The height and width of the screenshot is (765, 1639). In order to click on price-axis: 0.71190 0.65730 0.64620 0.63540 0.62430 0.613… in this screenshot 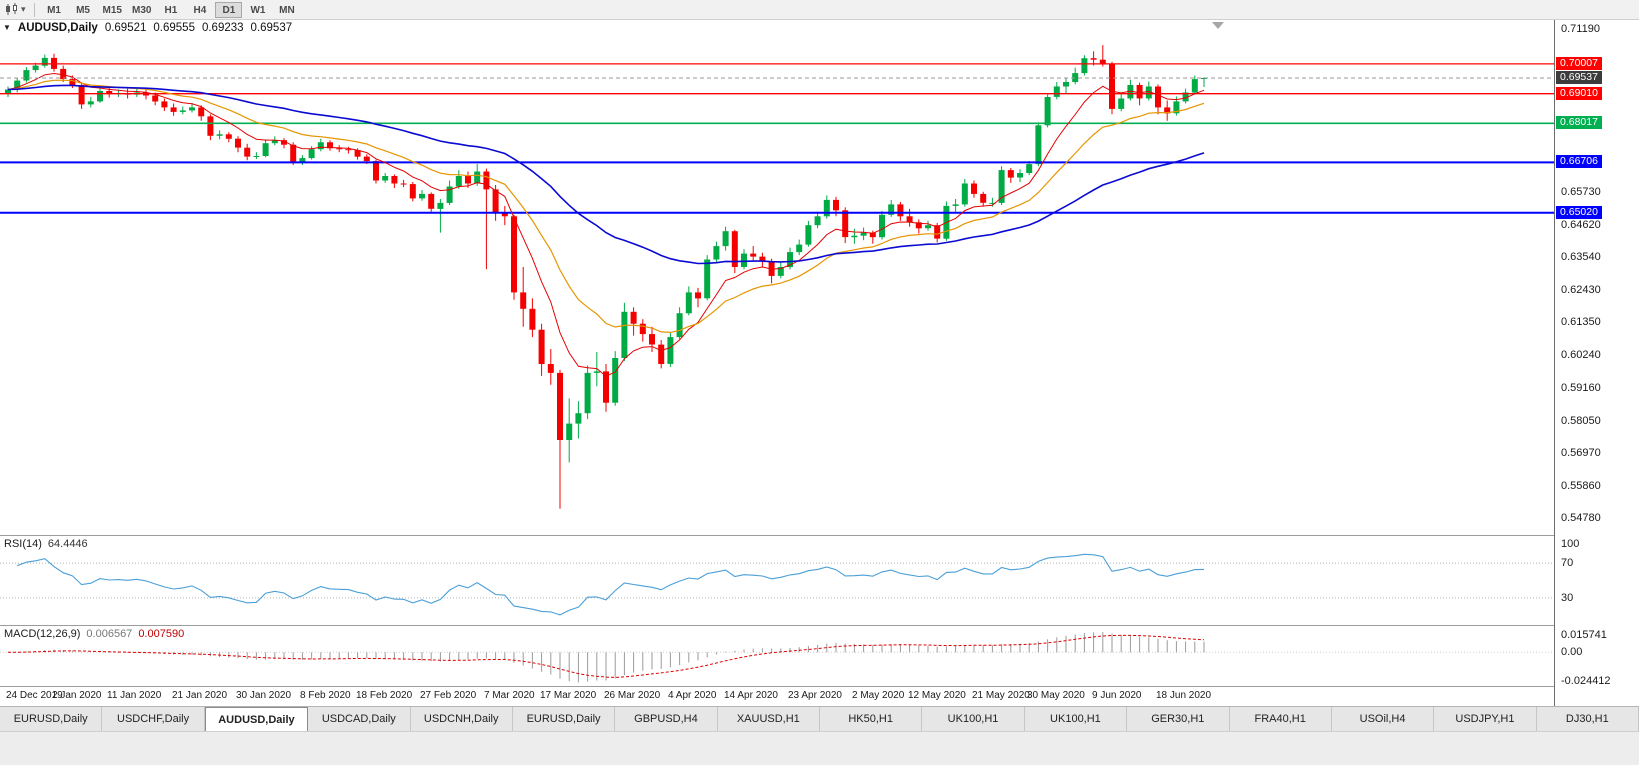, I will do `click(1596, 363)`.